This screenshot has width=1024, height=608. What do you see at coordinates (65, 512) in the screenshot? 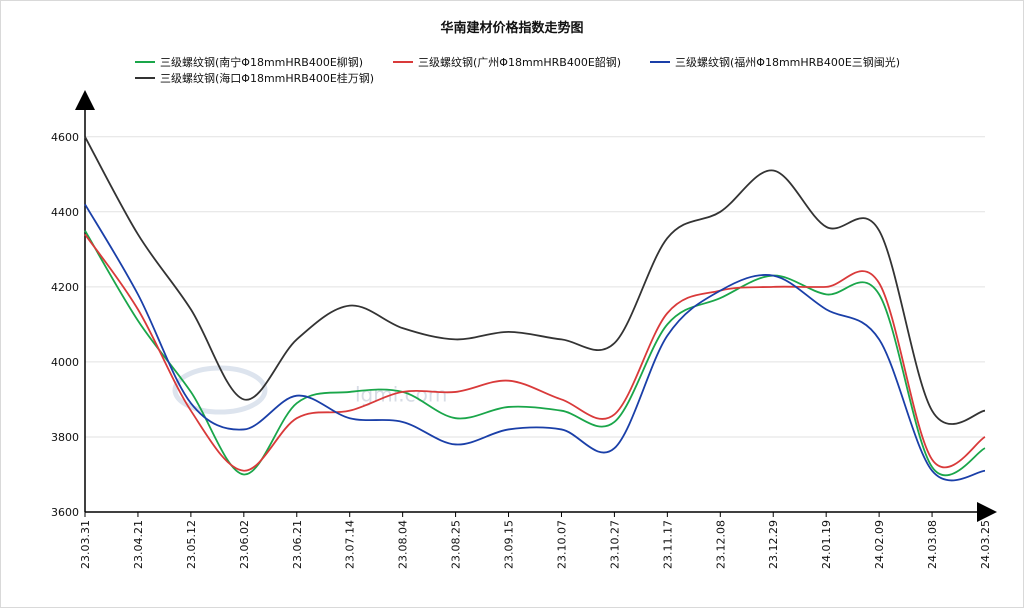
I see `y-tick-label: 3600` at bounding box center [65, 512].